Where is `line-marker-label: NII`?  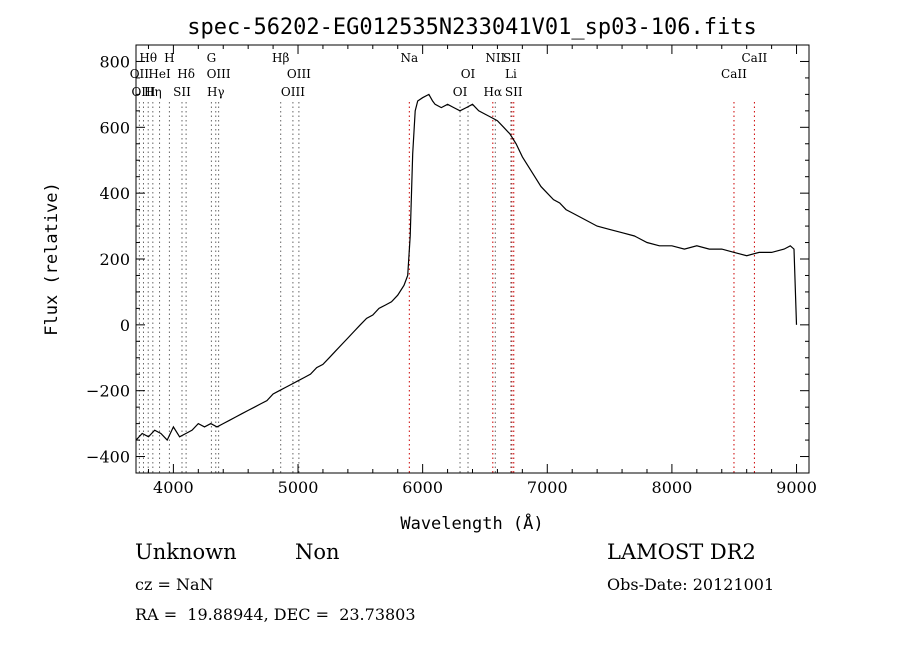
line-marker-label: NII is located at coordinates (495, 58).